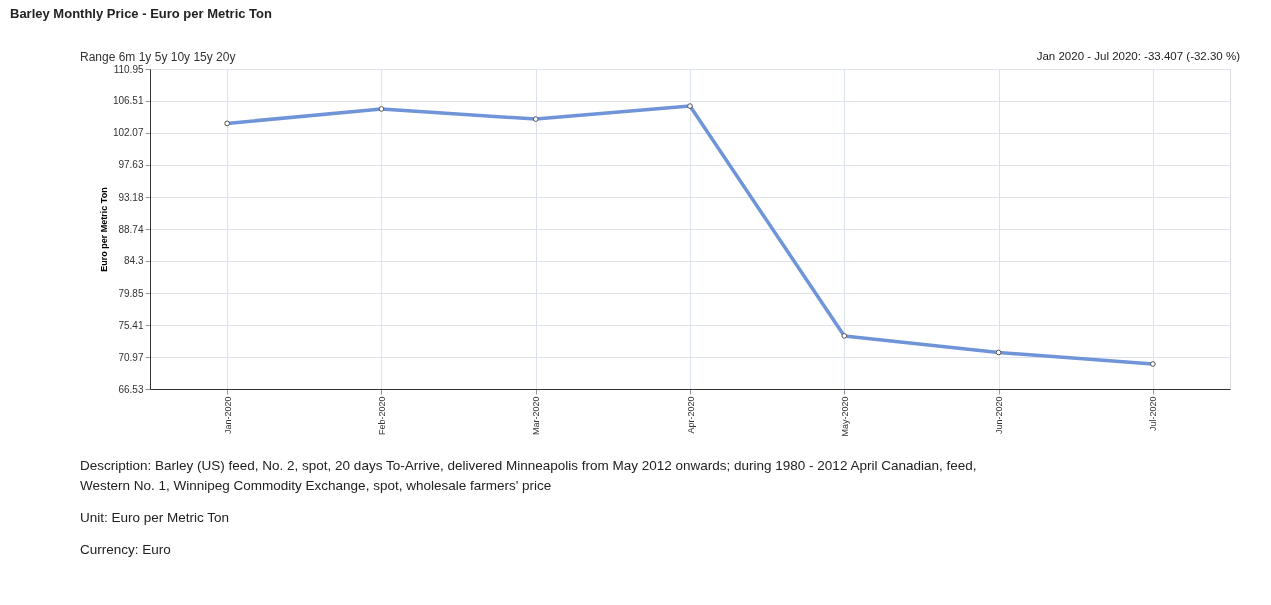  I want to click on y-axis-title: Euro per Metric Ton, so click(103, 229).